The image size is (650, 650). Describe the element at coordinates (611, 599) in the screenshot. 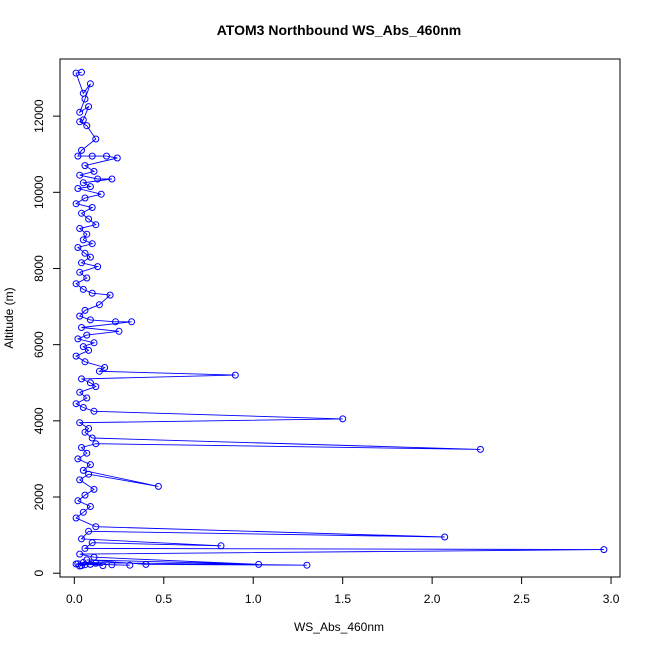

I see `x-tick-label: 3.0` at that location.